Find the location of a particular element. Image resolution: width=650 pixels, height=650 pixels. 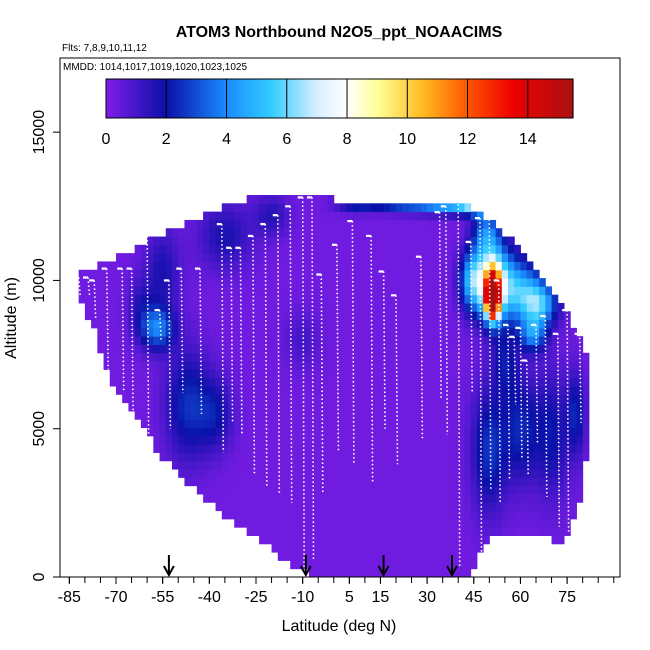

x-tick-label: 45 is located at coordinates (474, 597).